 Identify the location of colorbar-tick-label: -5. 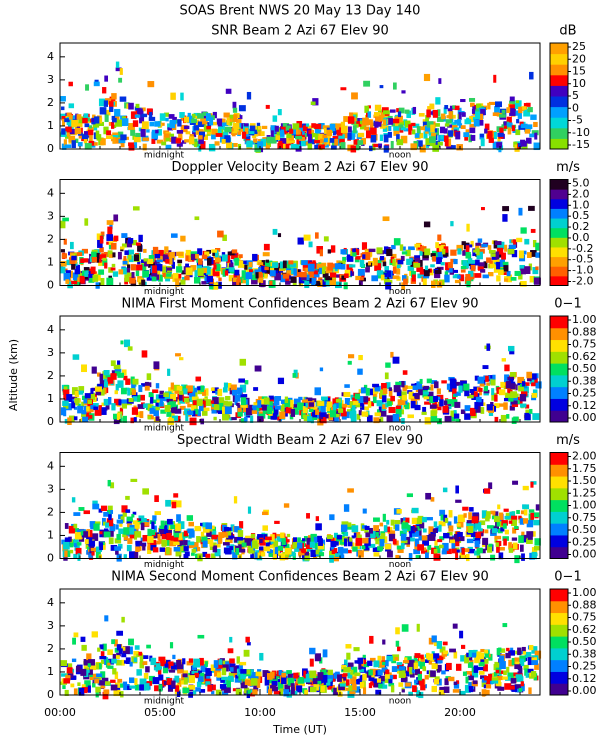
(577, 120).